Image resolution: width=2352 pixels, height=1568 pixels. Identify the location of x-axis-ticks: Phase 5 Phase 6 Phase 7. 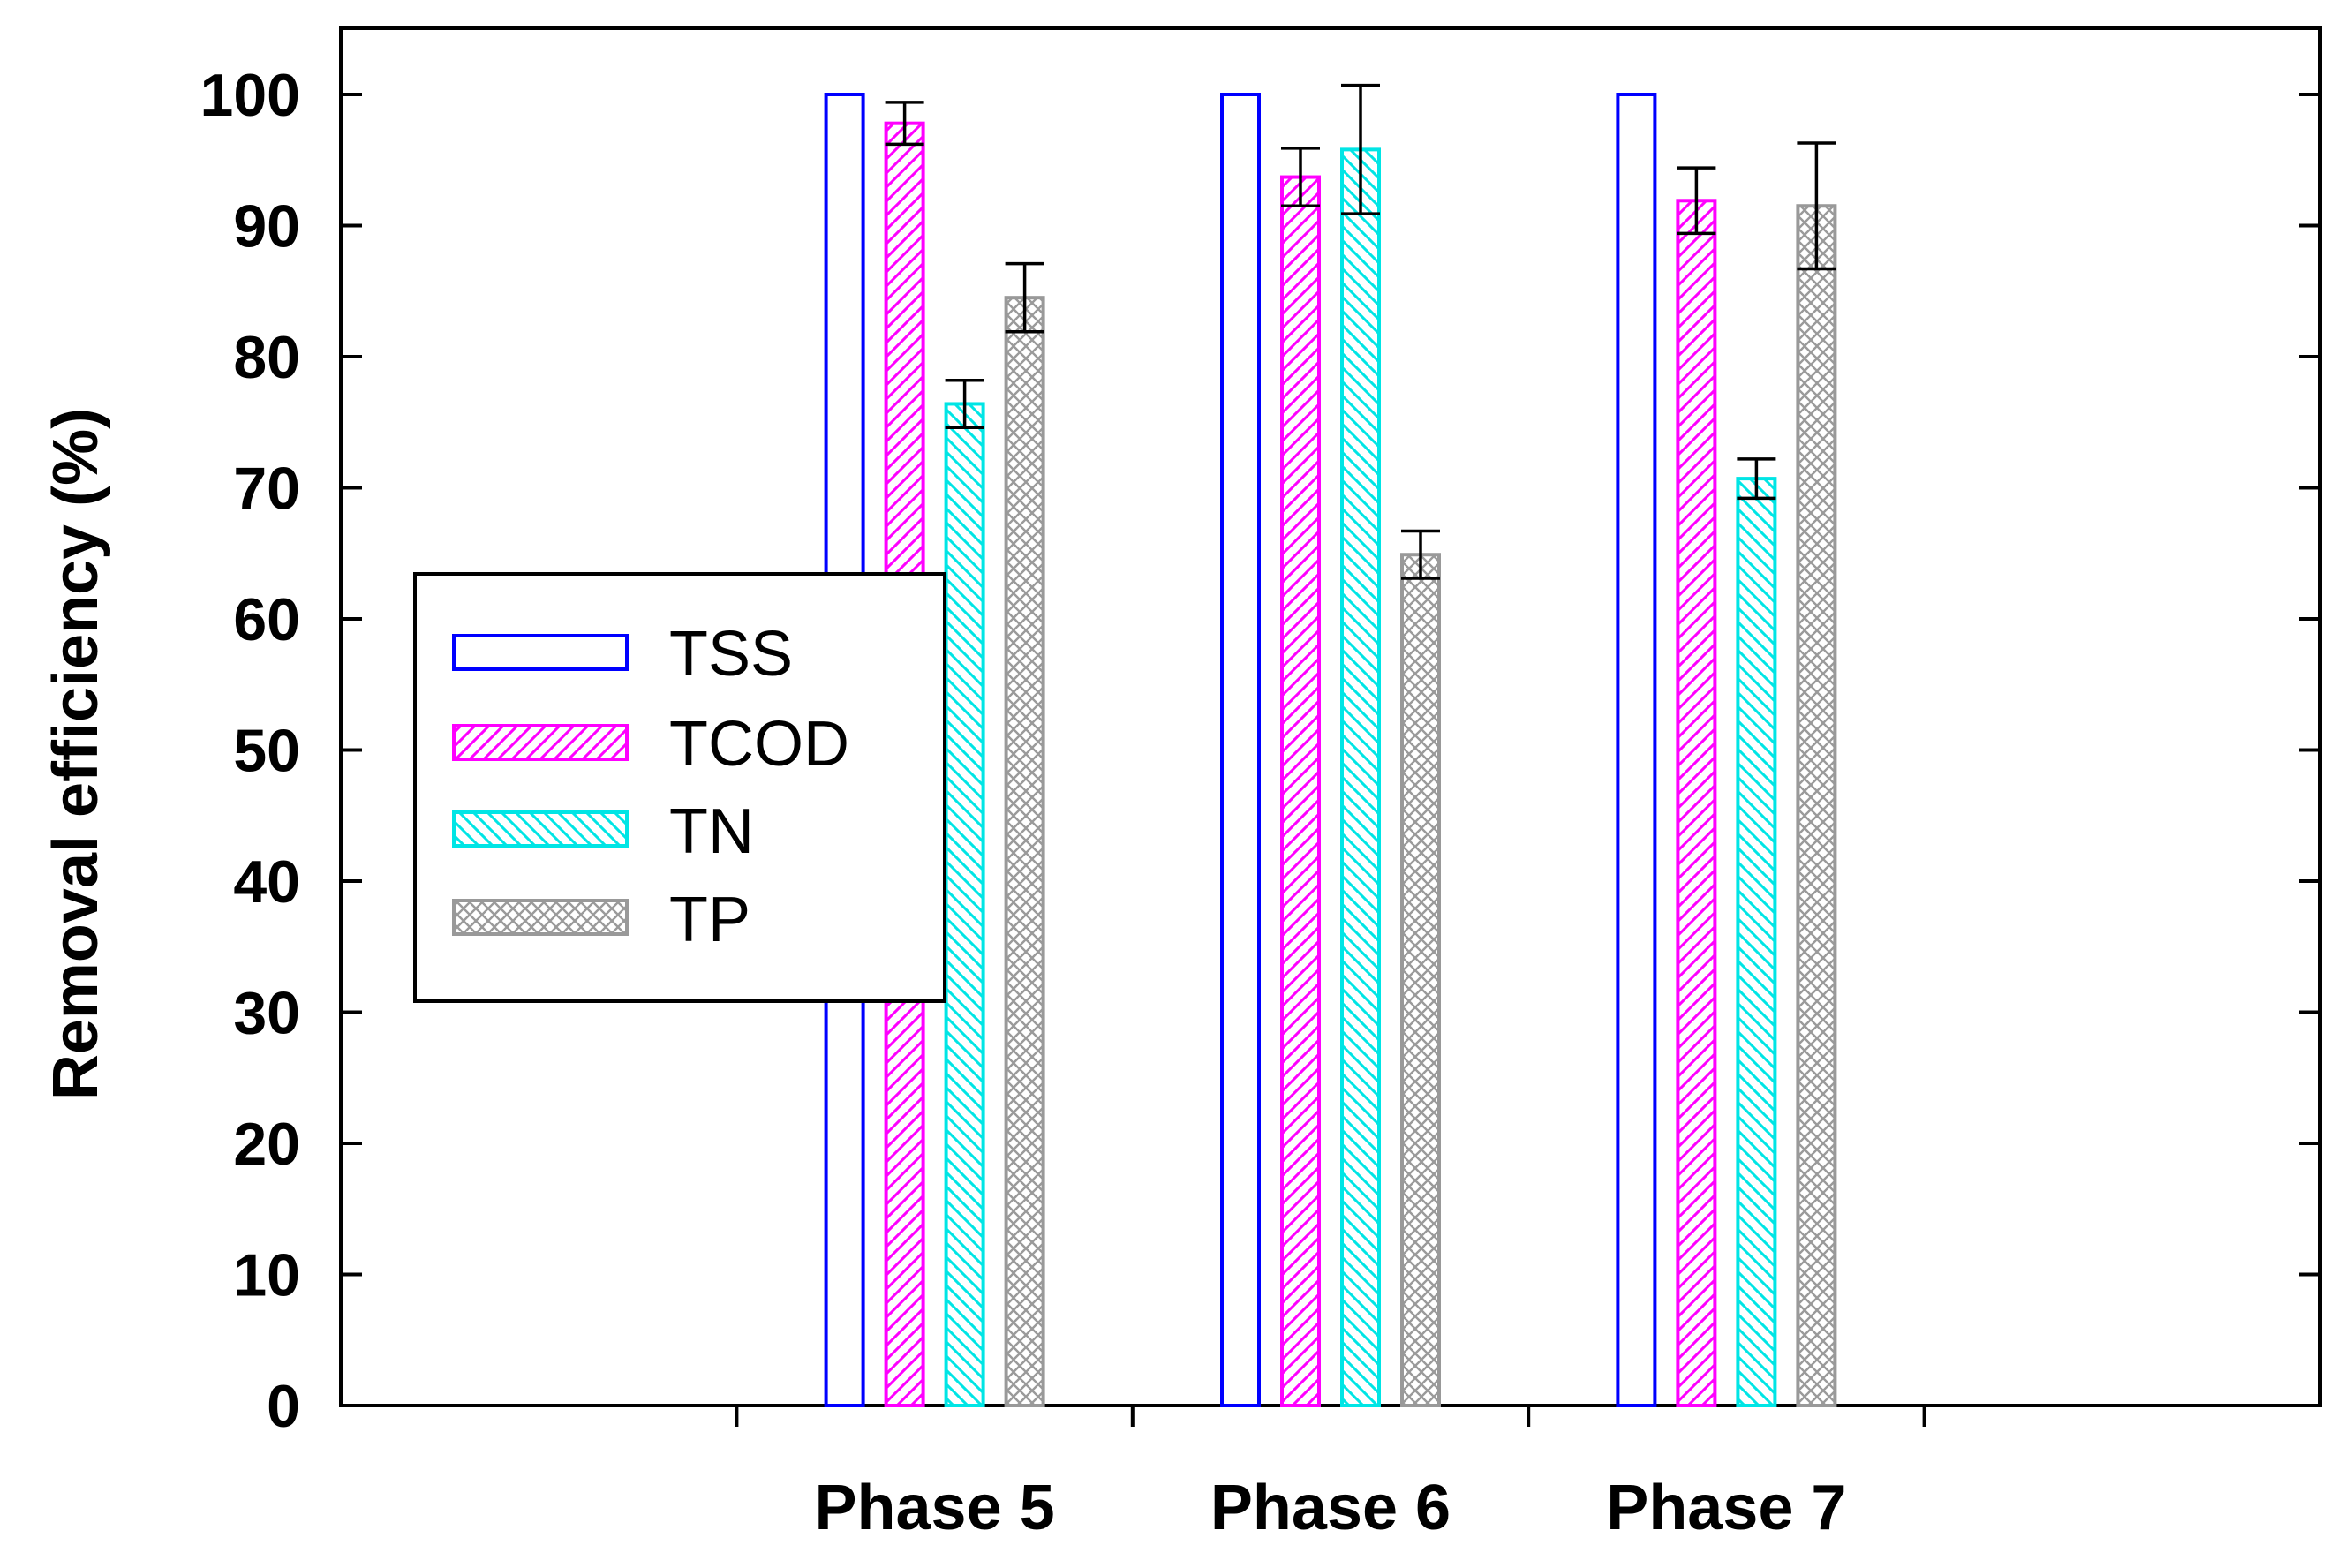
(1330, 1474).